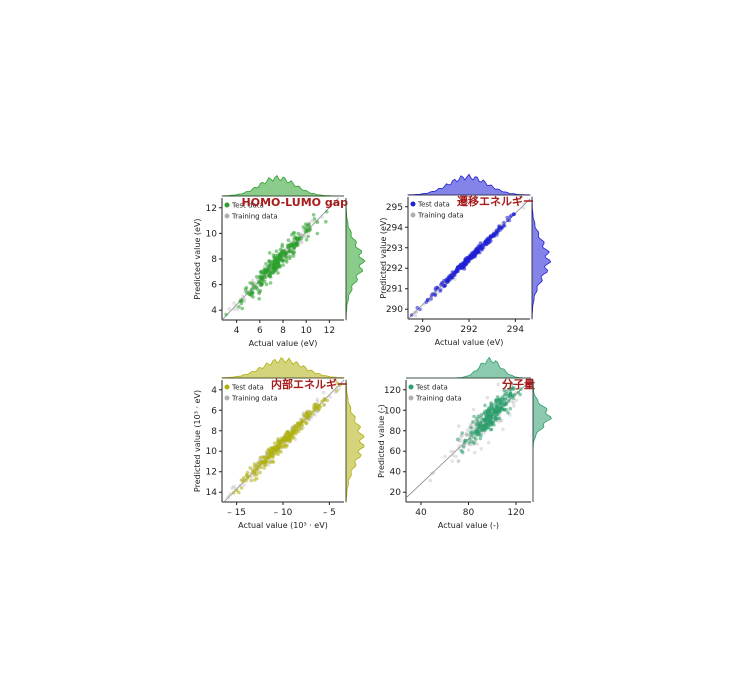 The image size is (750, 686). What do you see at coordinates (212, 452) in the screenshot?
I see `y-tick-label: 10` at bounding box center [212, 452].